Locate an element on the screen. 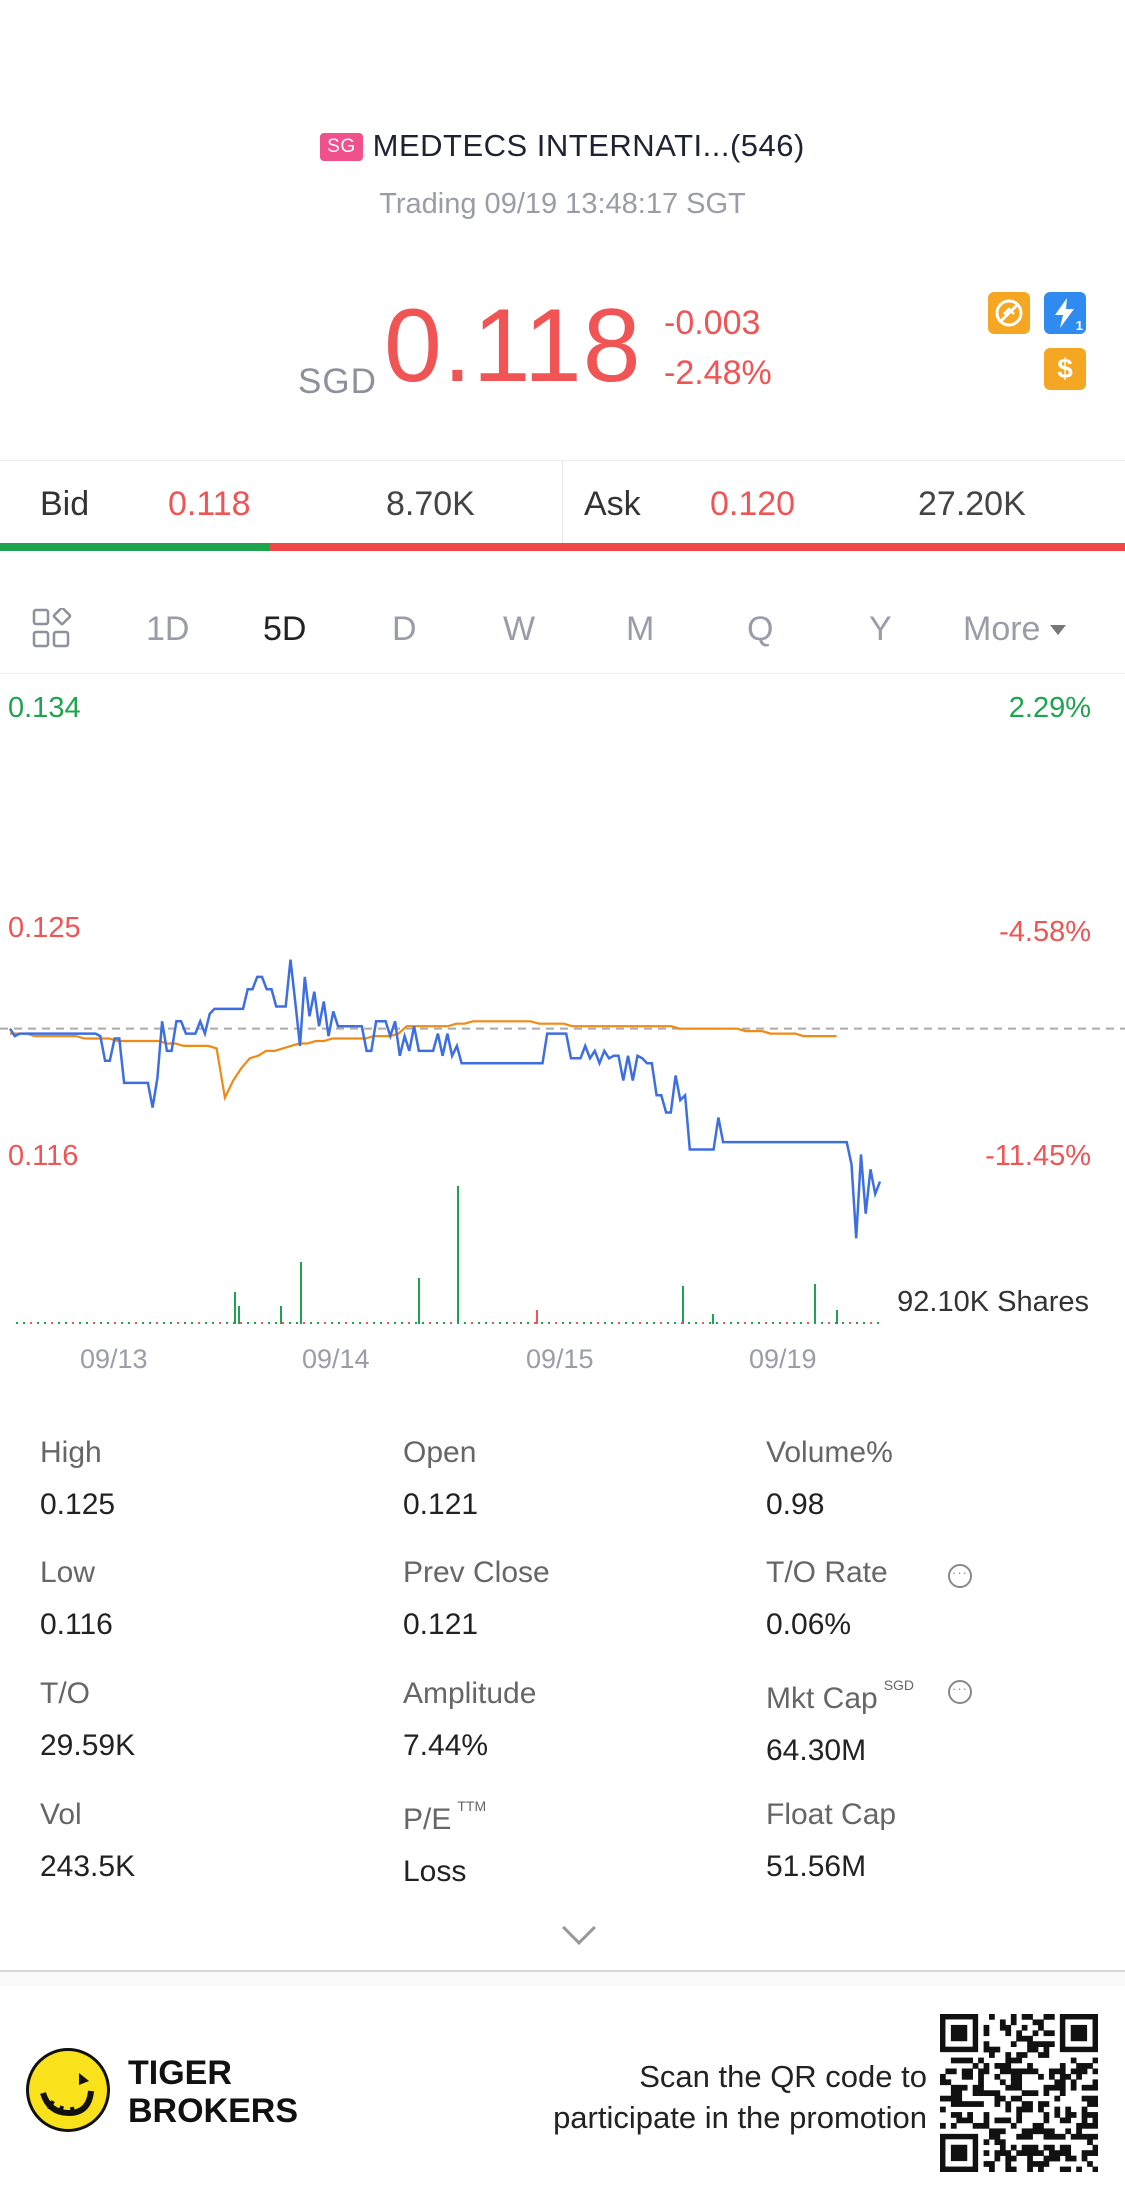 The height and width of the screenshot is (2197, 1125). tab-more-label: More is located at coordinates (1002, 629).